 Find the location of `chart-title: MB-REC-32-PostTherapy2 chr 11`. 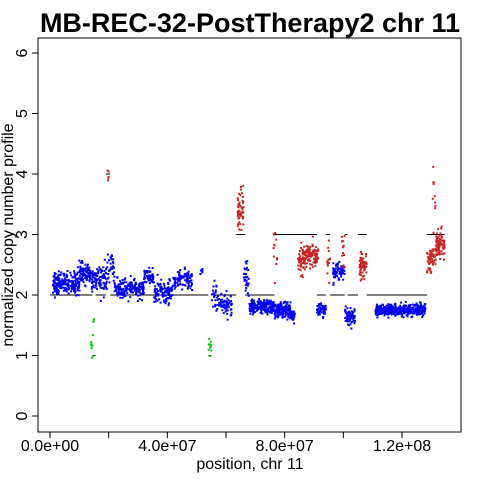

chart-title: MB-REC-32-PostTherapy2 chr 11 is located at coordinates (250, 23).